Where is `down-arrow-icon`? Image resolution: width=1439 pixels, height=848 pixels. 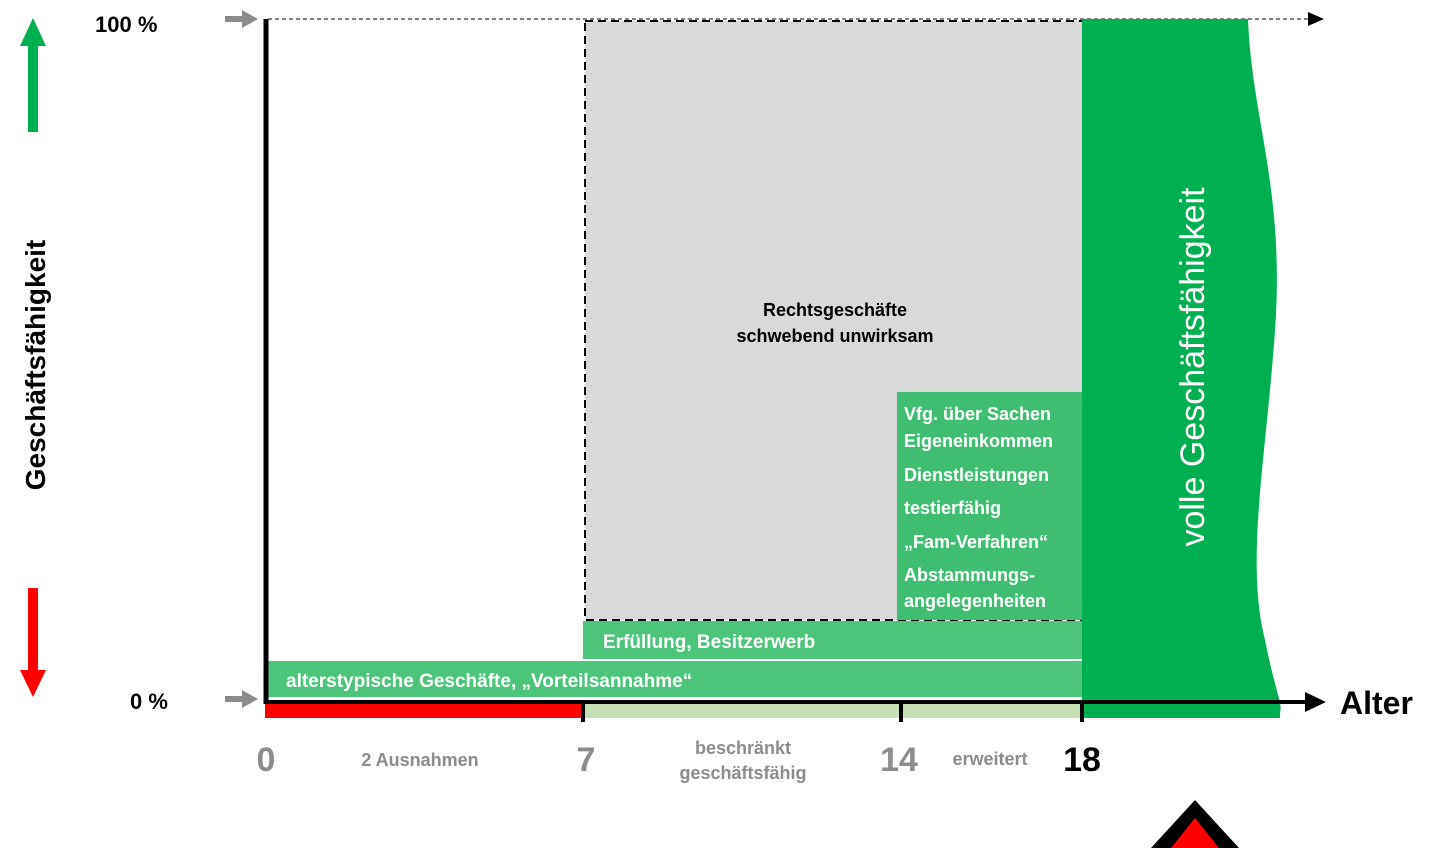 down-arrow-icon is located at coordinates (33, 642).